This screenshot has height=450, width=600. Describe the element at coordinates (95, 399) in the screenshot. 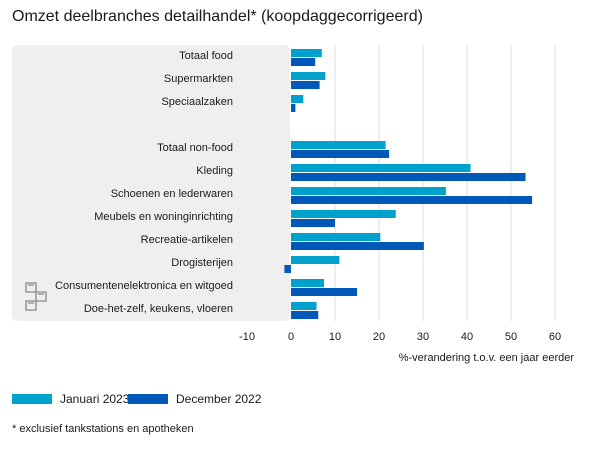

I see `legend-label-january: Januari 2023` at that location.